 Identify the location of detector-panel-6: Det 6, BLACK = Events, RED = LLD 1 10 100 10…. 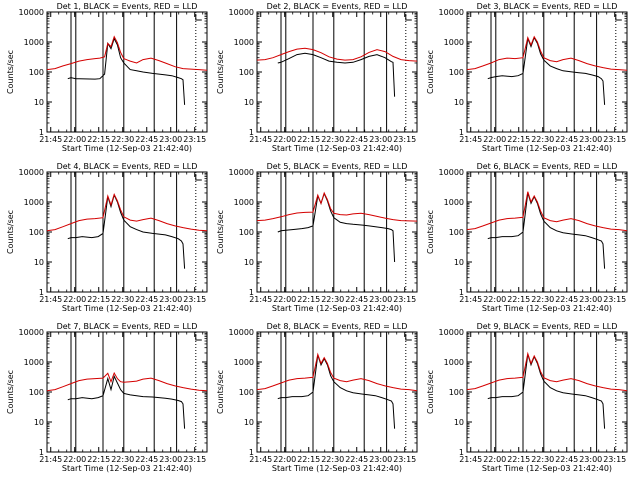
(527, 237).